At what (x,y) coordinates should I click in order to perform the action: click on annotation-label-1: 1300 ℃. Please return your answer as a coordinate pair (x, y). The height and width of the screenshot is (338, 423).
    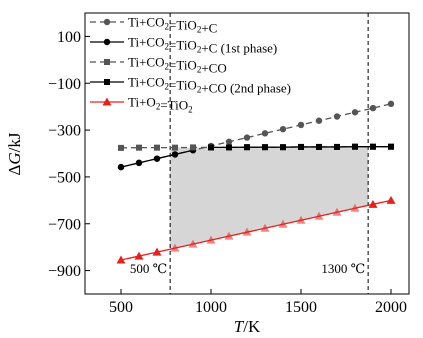
    Looking at the image, I should click on (343, 268).